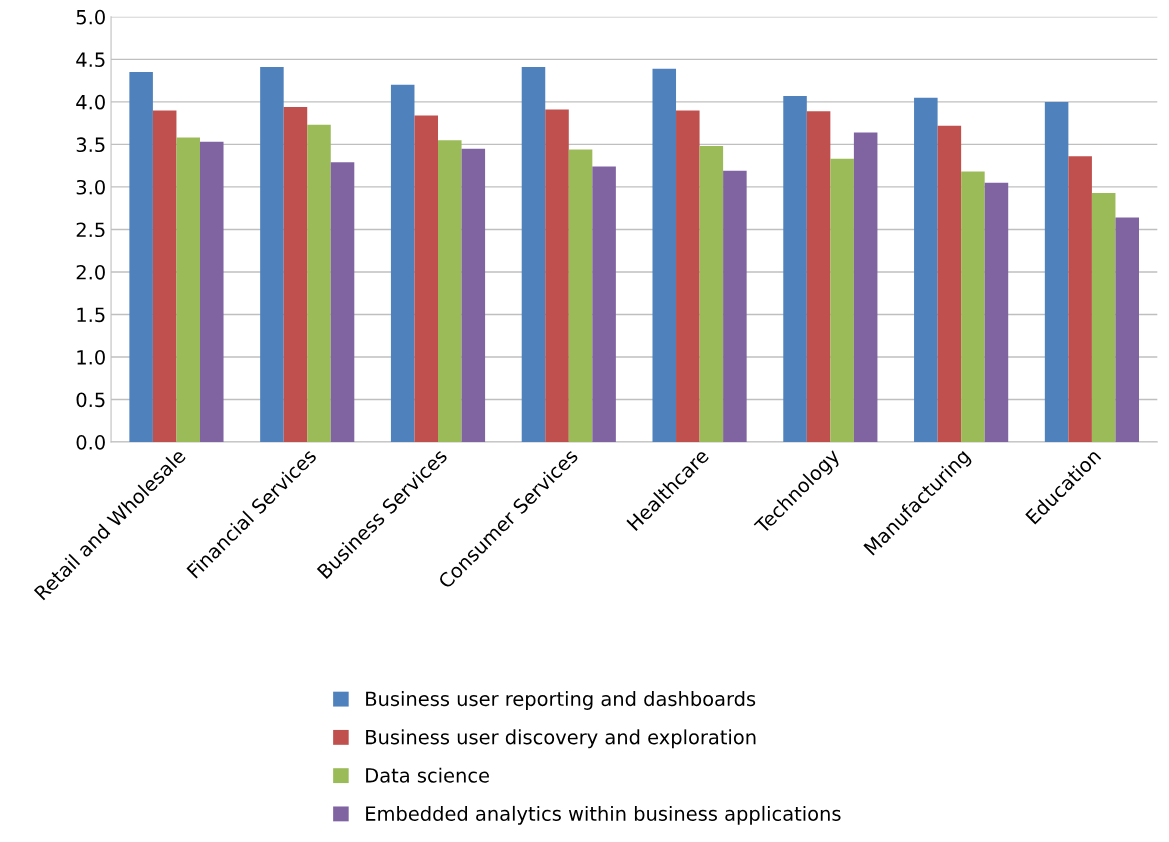 The width and height of the screenshot is (1169, 842). Describe the element at coordinates (90, 17) in the screenshot. I see `y-tick-label: 5.0` at that location.